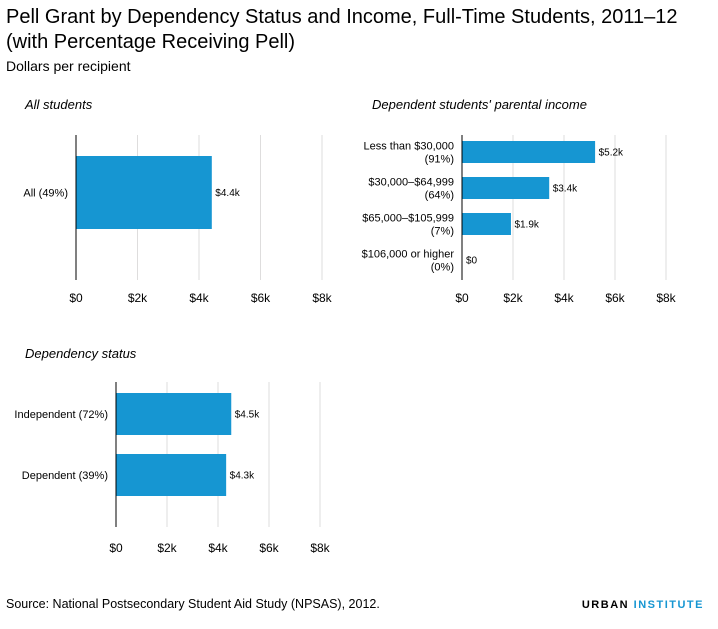 This screenshot has height=629, width=718. What do you see at coordinates (199, 298) in the screenshot?
I see `all-tick-label-2: $4k` at bounding box center [199, 298].